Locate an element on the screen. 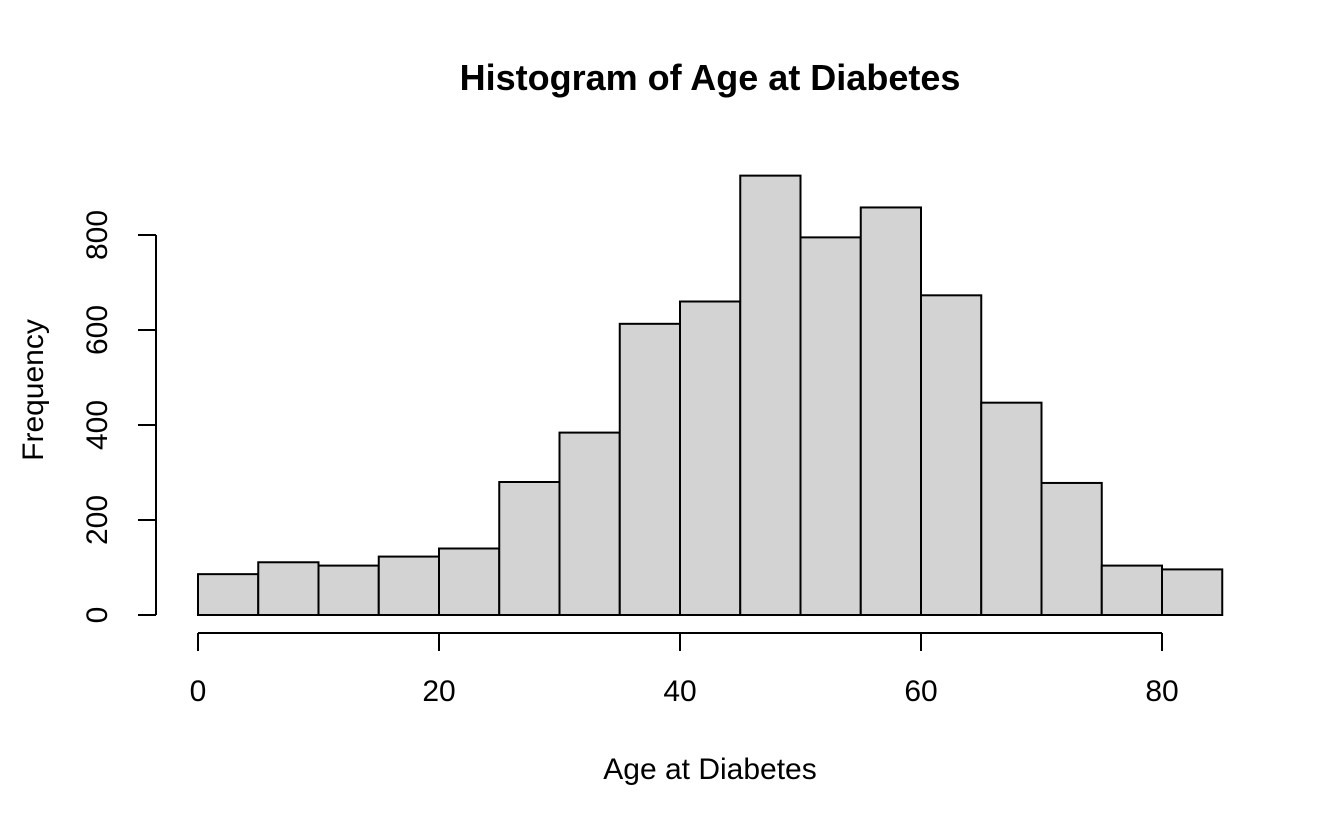 Image resolution: width=1344 pixels, height=830 pixels. y-tick-label: 800 is located at coordinates (97, 235).